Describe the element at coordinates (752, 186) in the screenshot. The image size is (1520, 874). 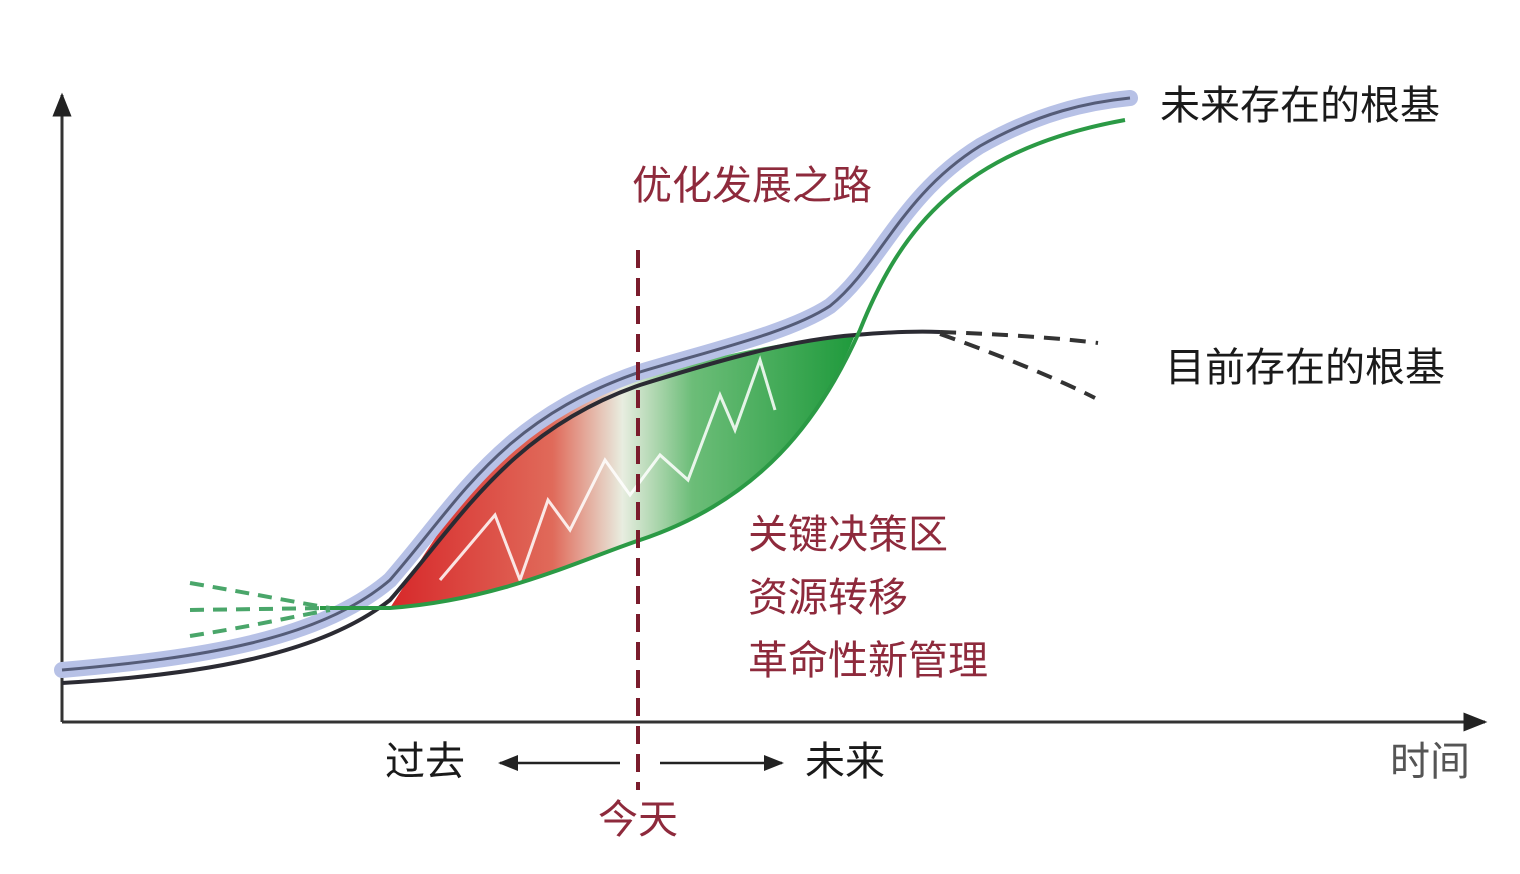
I see `optimization-label: 优化发展之路` at that location.